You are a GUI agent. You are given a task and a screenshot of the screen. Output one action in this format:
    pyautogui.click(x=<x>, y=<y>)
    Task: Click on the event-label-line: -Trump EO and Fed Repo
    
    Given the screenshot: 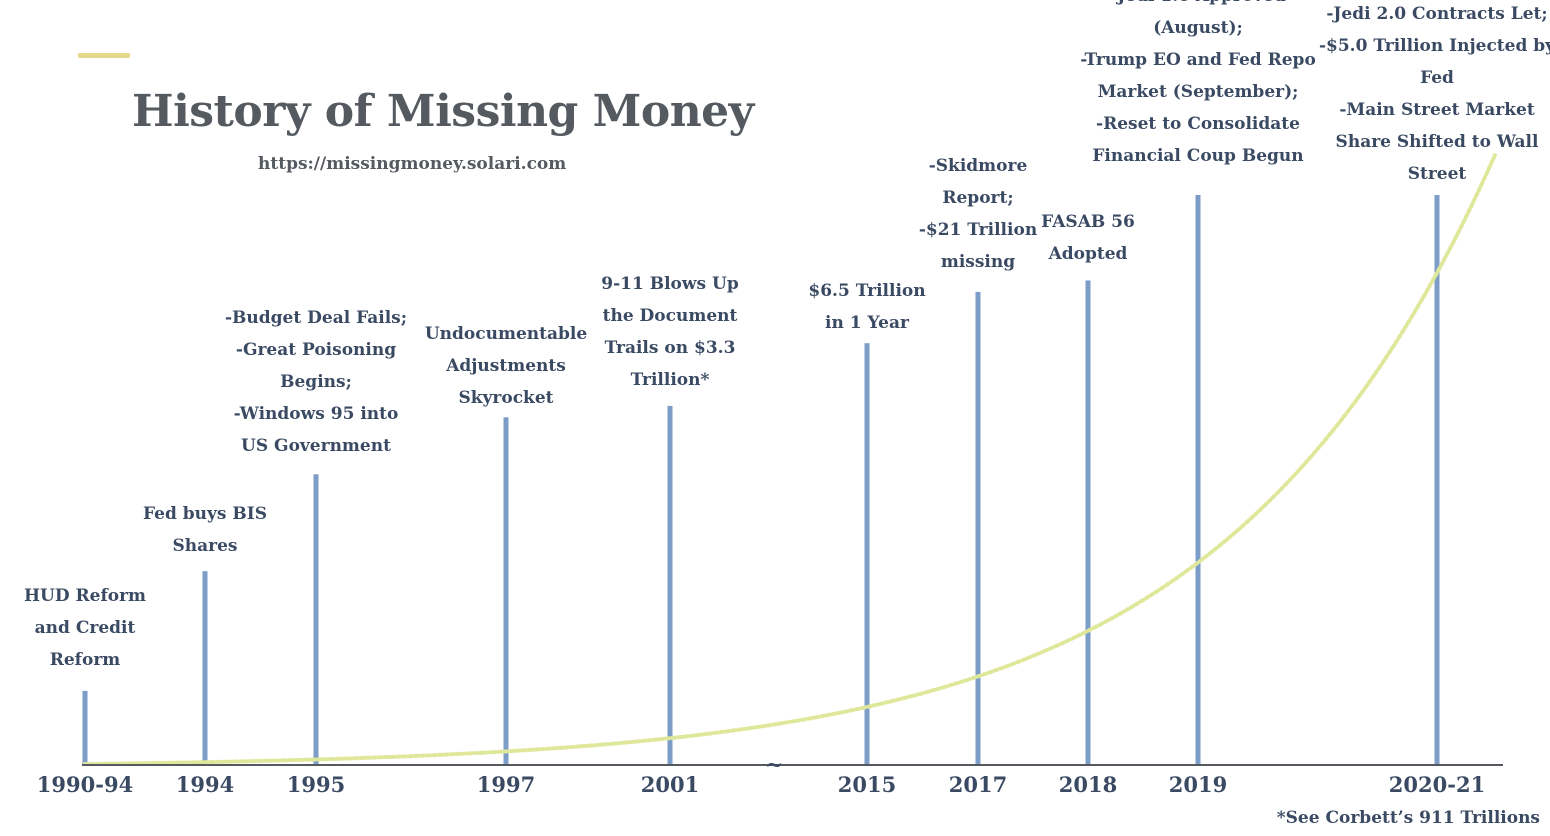 What is the action you would take?
    pyautogui.click(x=1198, y=60)
    